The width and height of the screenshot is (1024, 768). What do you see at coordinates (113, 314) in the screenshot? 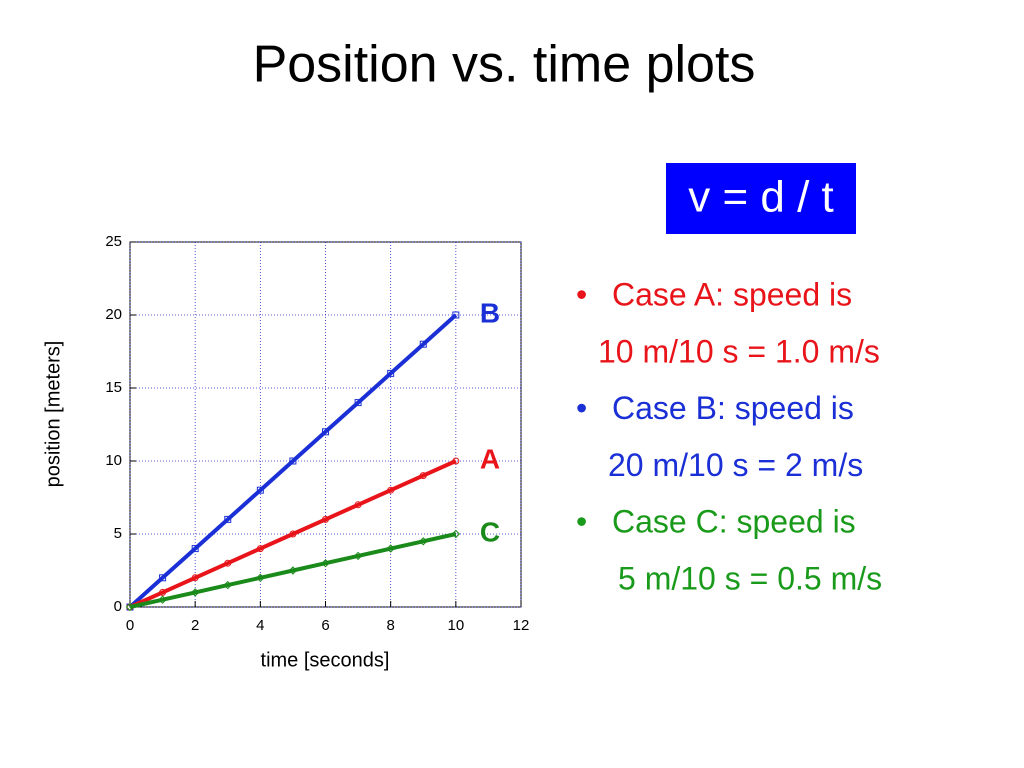
I see `y-tick-label: 20` at bounding box center [113, 314].